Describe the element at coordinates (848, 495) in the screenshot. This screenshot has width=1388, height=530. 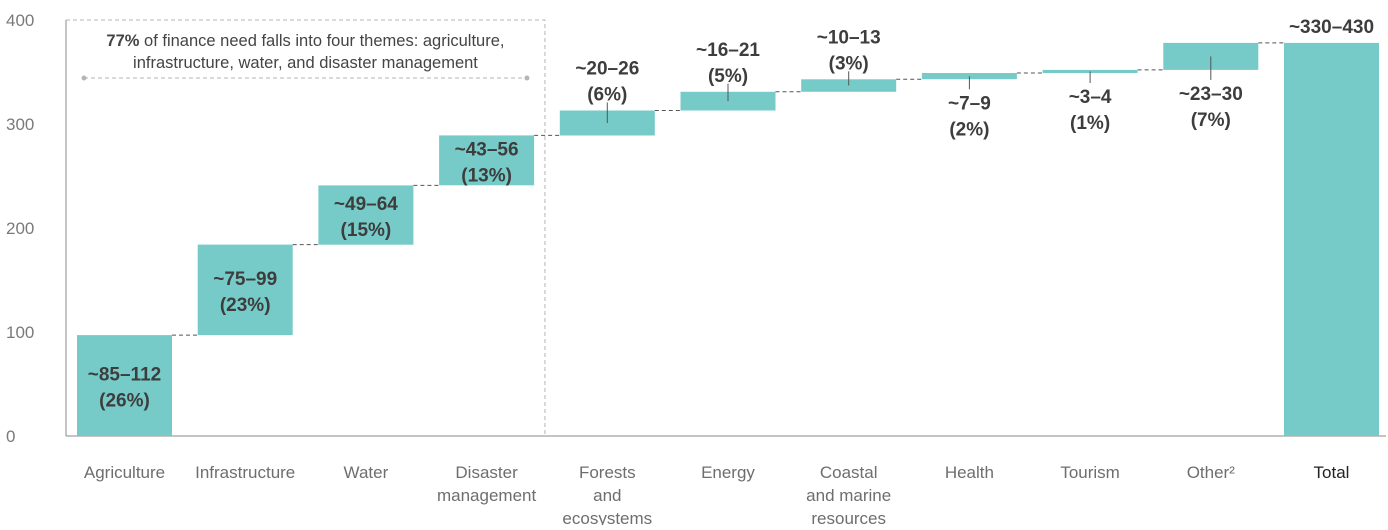
I see `category-label: and marine` at that location.